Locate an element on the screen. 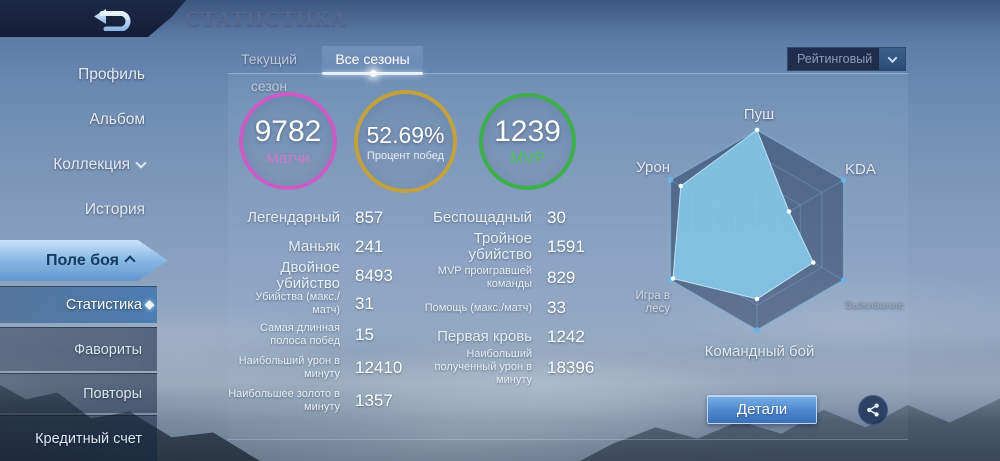  stat-row: Наибольший урон в минуту 12410 is located at coordinates (315, 367).